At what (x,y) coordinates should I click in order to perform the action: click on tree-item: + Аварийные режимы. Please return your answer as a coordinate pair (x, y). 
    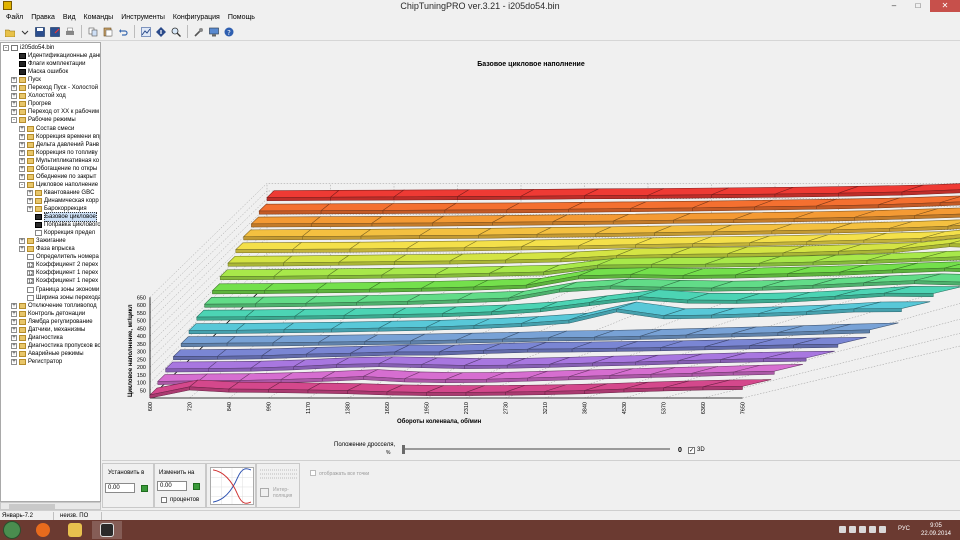
    Looking at the image, I should click on (47, 354).